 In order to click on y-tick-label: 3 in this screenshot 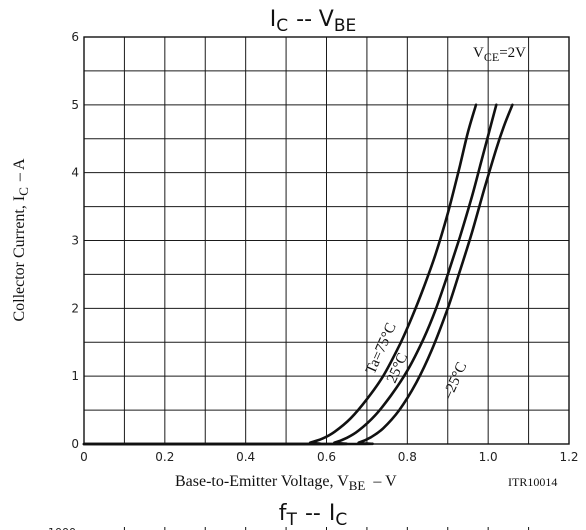, I will do `click(75, 241)`.